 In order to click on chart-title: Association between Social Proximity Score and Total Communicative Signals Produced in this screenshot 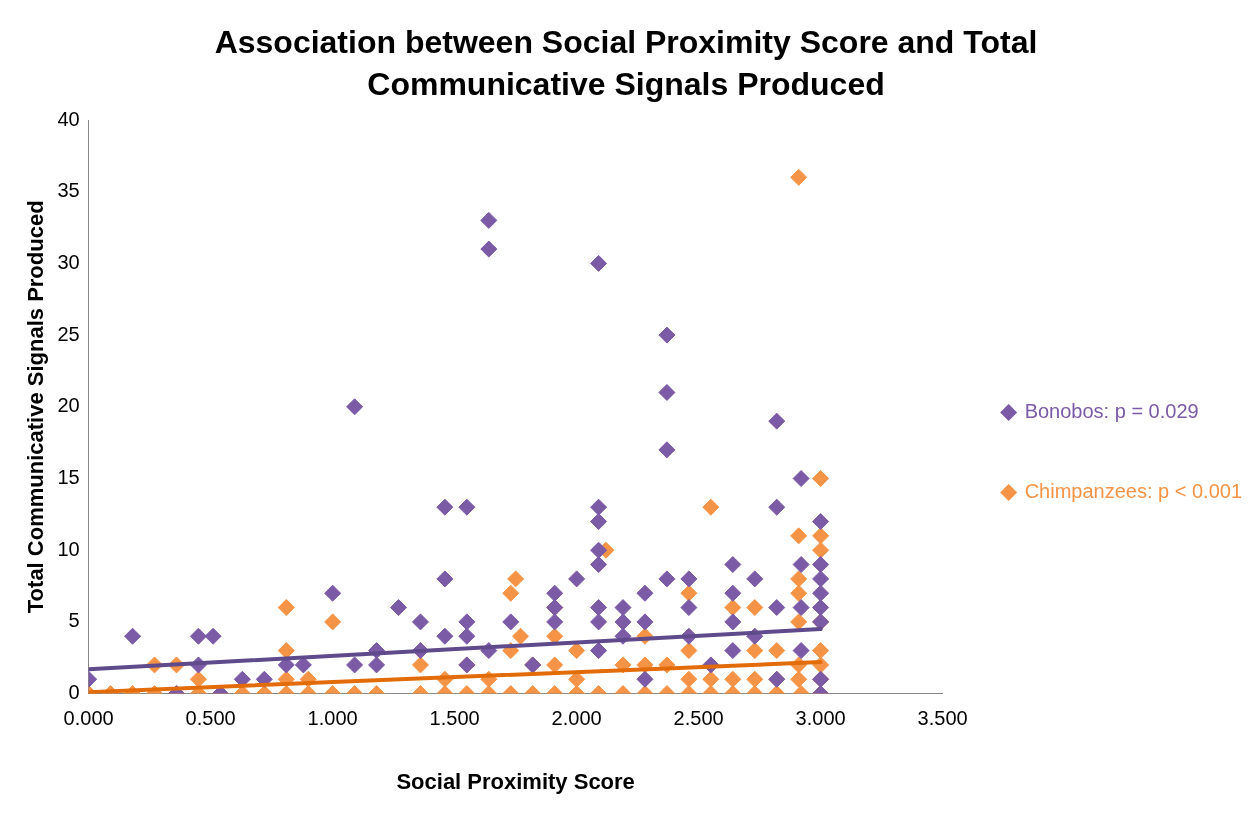, I will do `click(626, 63)`.